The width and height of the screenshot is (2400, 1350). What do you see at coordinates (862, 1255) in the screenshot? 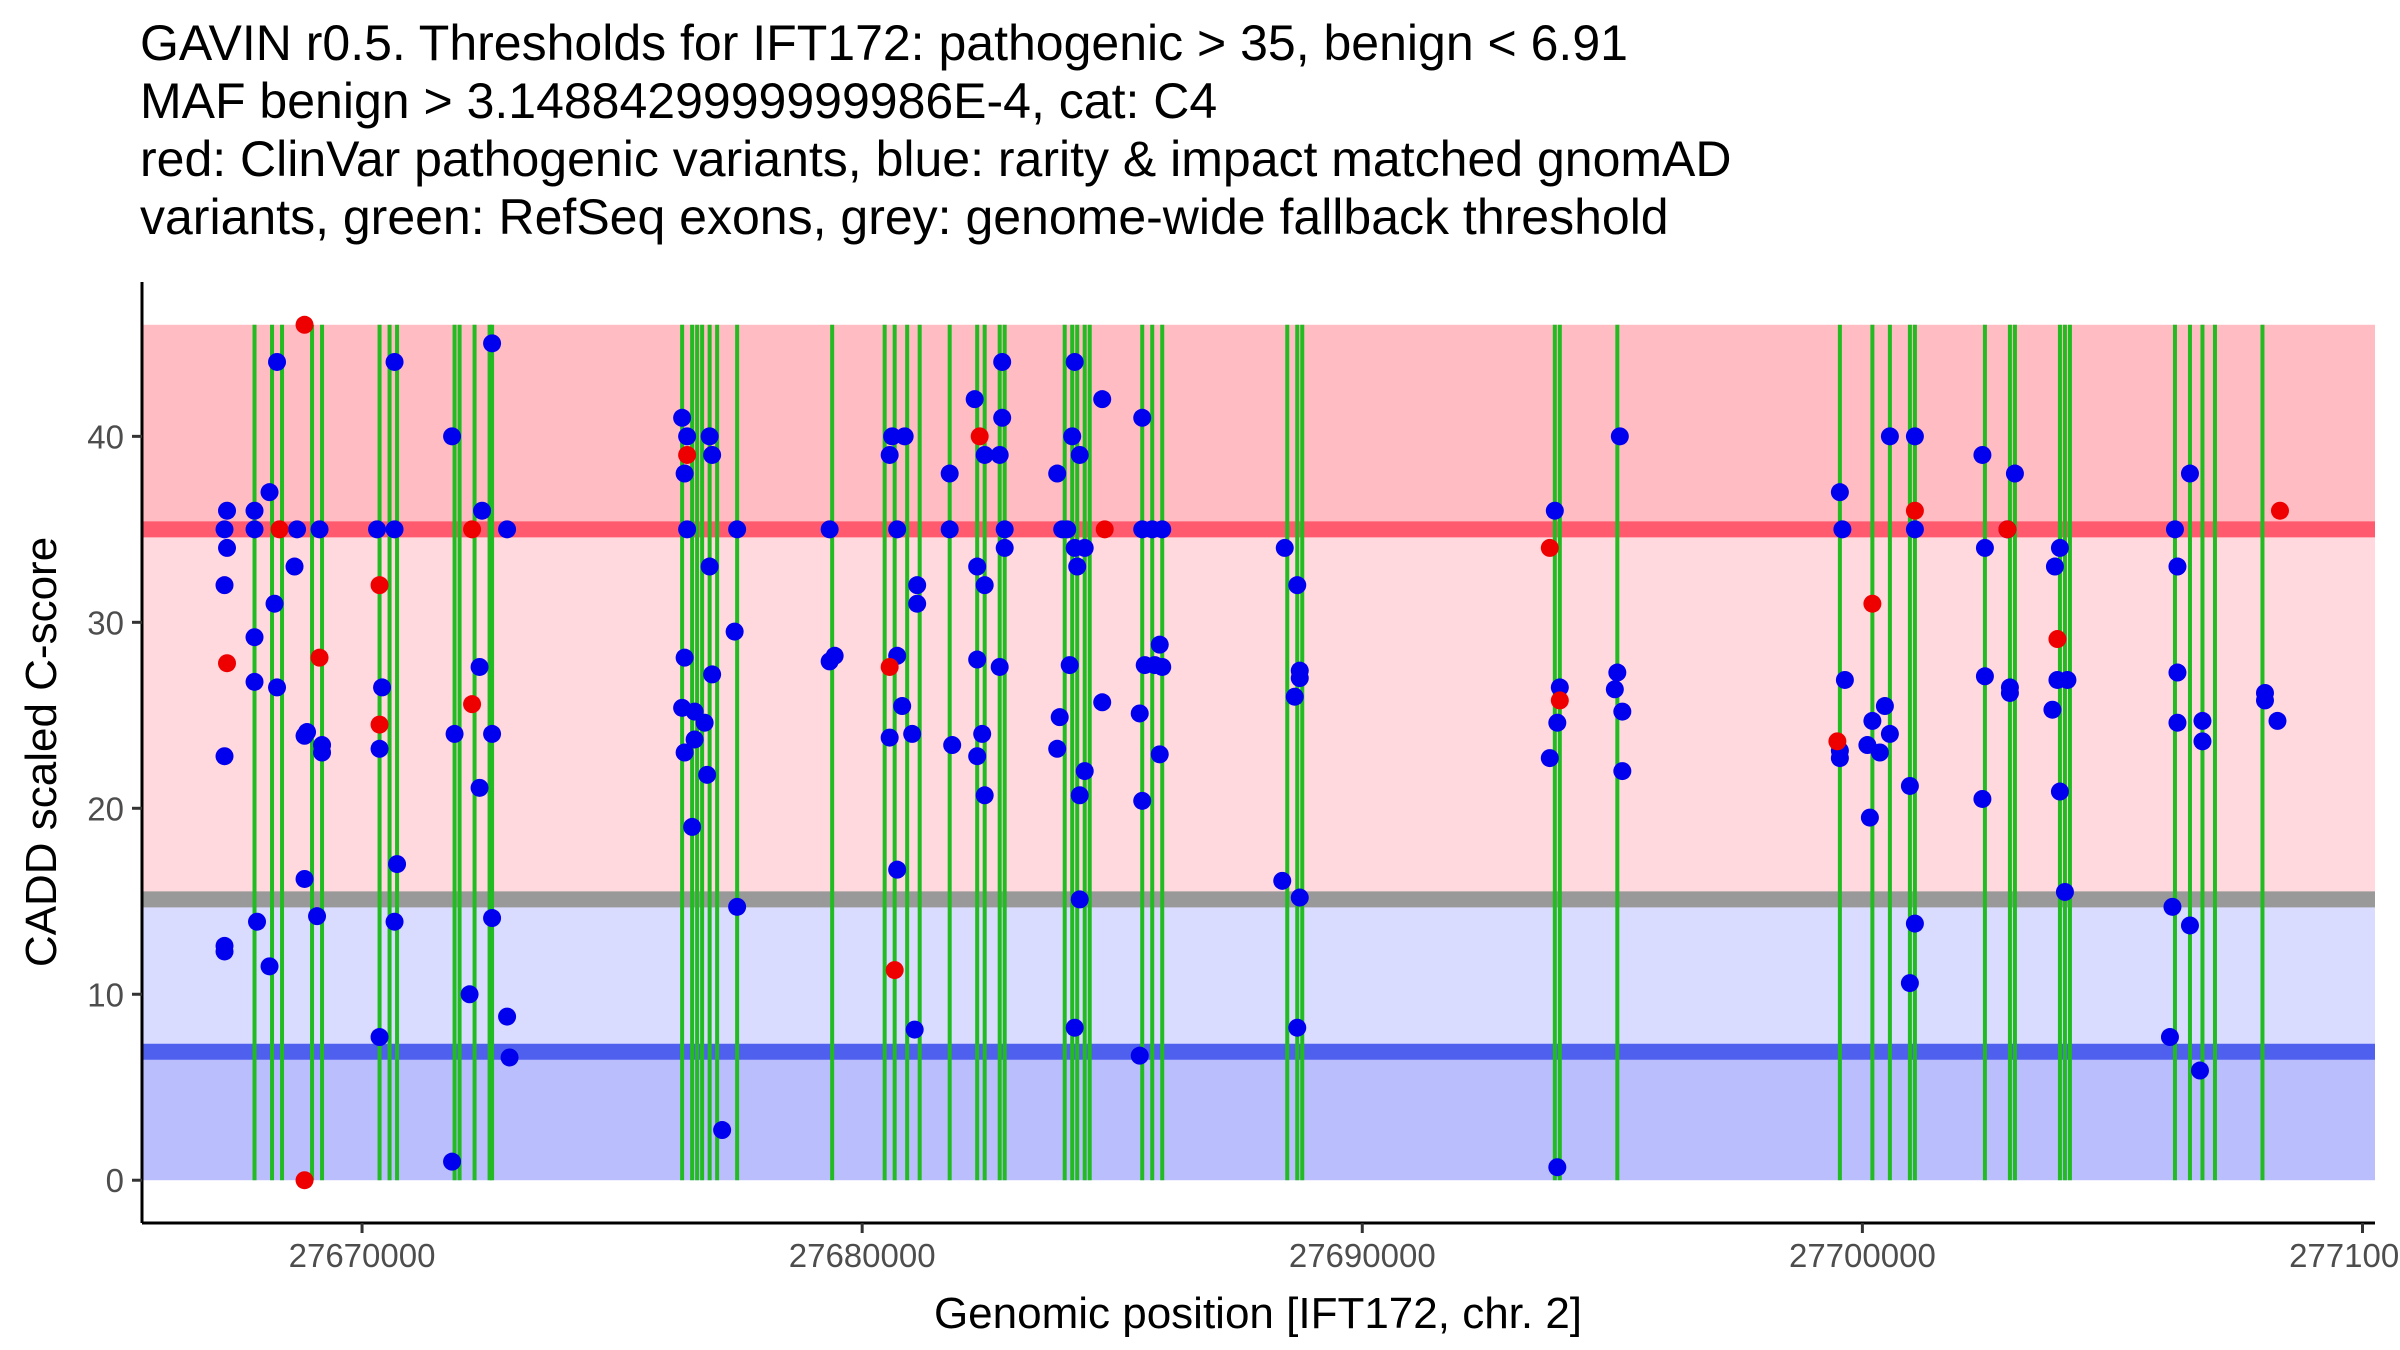
I see `x-tick-label: 27680000` at bounding box center [862, 1255].